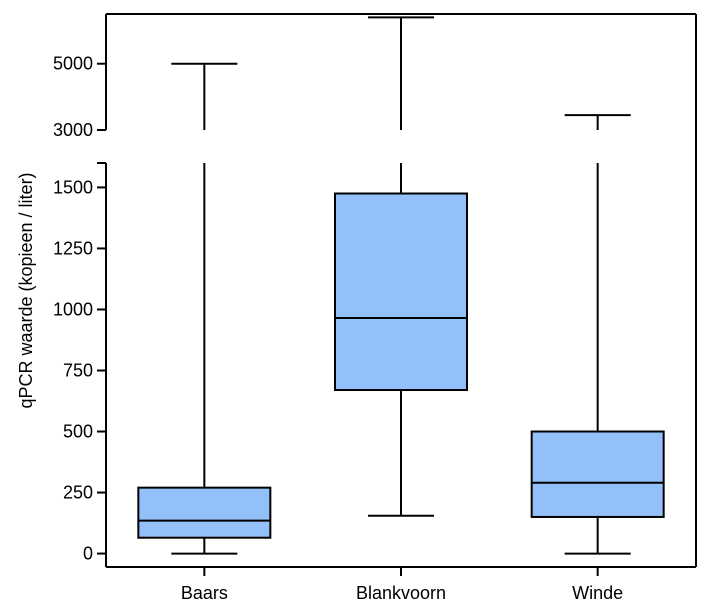 This screenshot has width=719, height=609. I want to click on y-axis: 0 250 500 750 1000 1250 1500 3000 5000, so click(79, 309).